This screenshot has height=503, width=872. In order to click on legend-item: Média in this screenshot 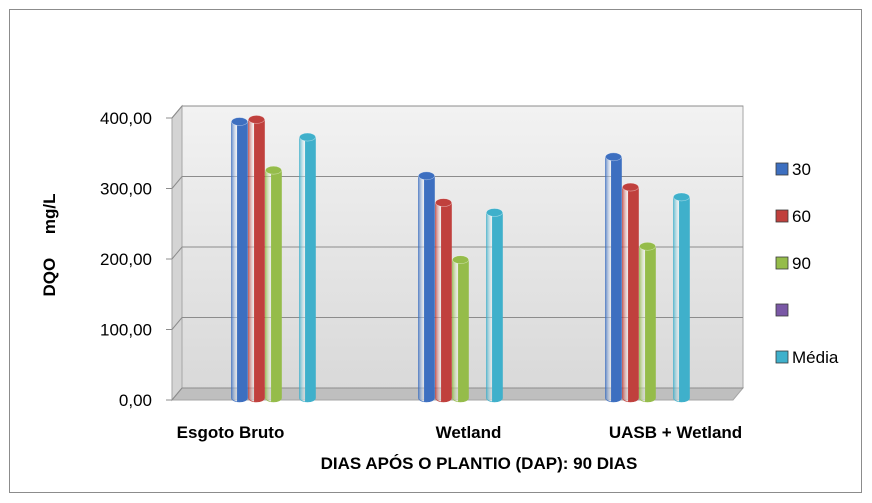, I will do `click(807, 357)`.